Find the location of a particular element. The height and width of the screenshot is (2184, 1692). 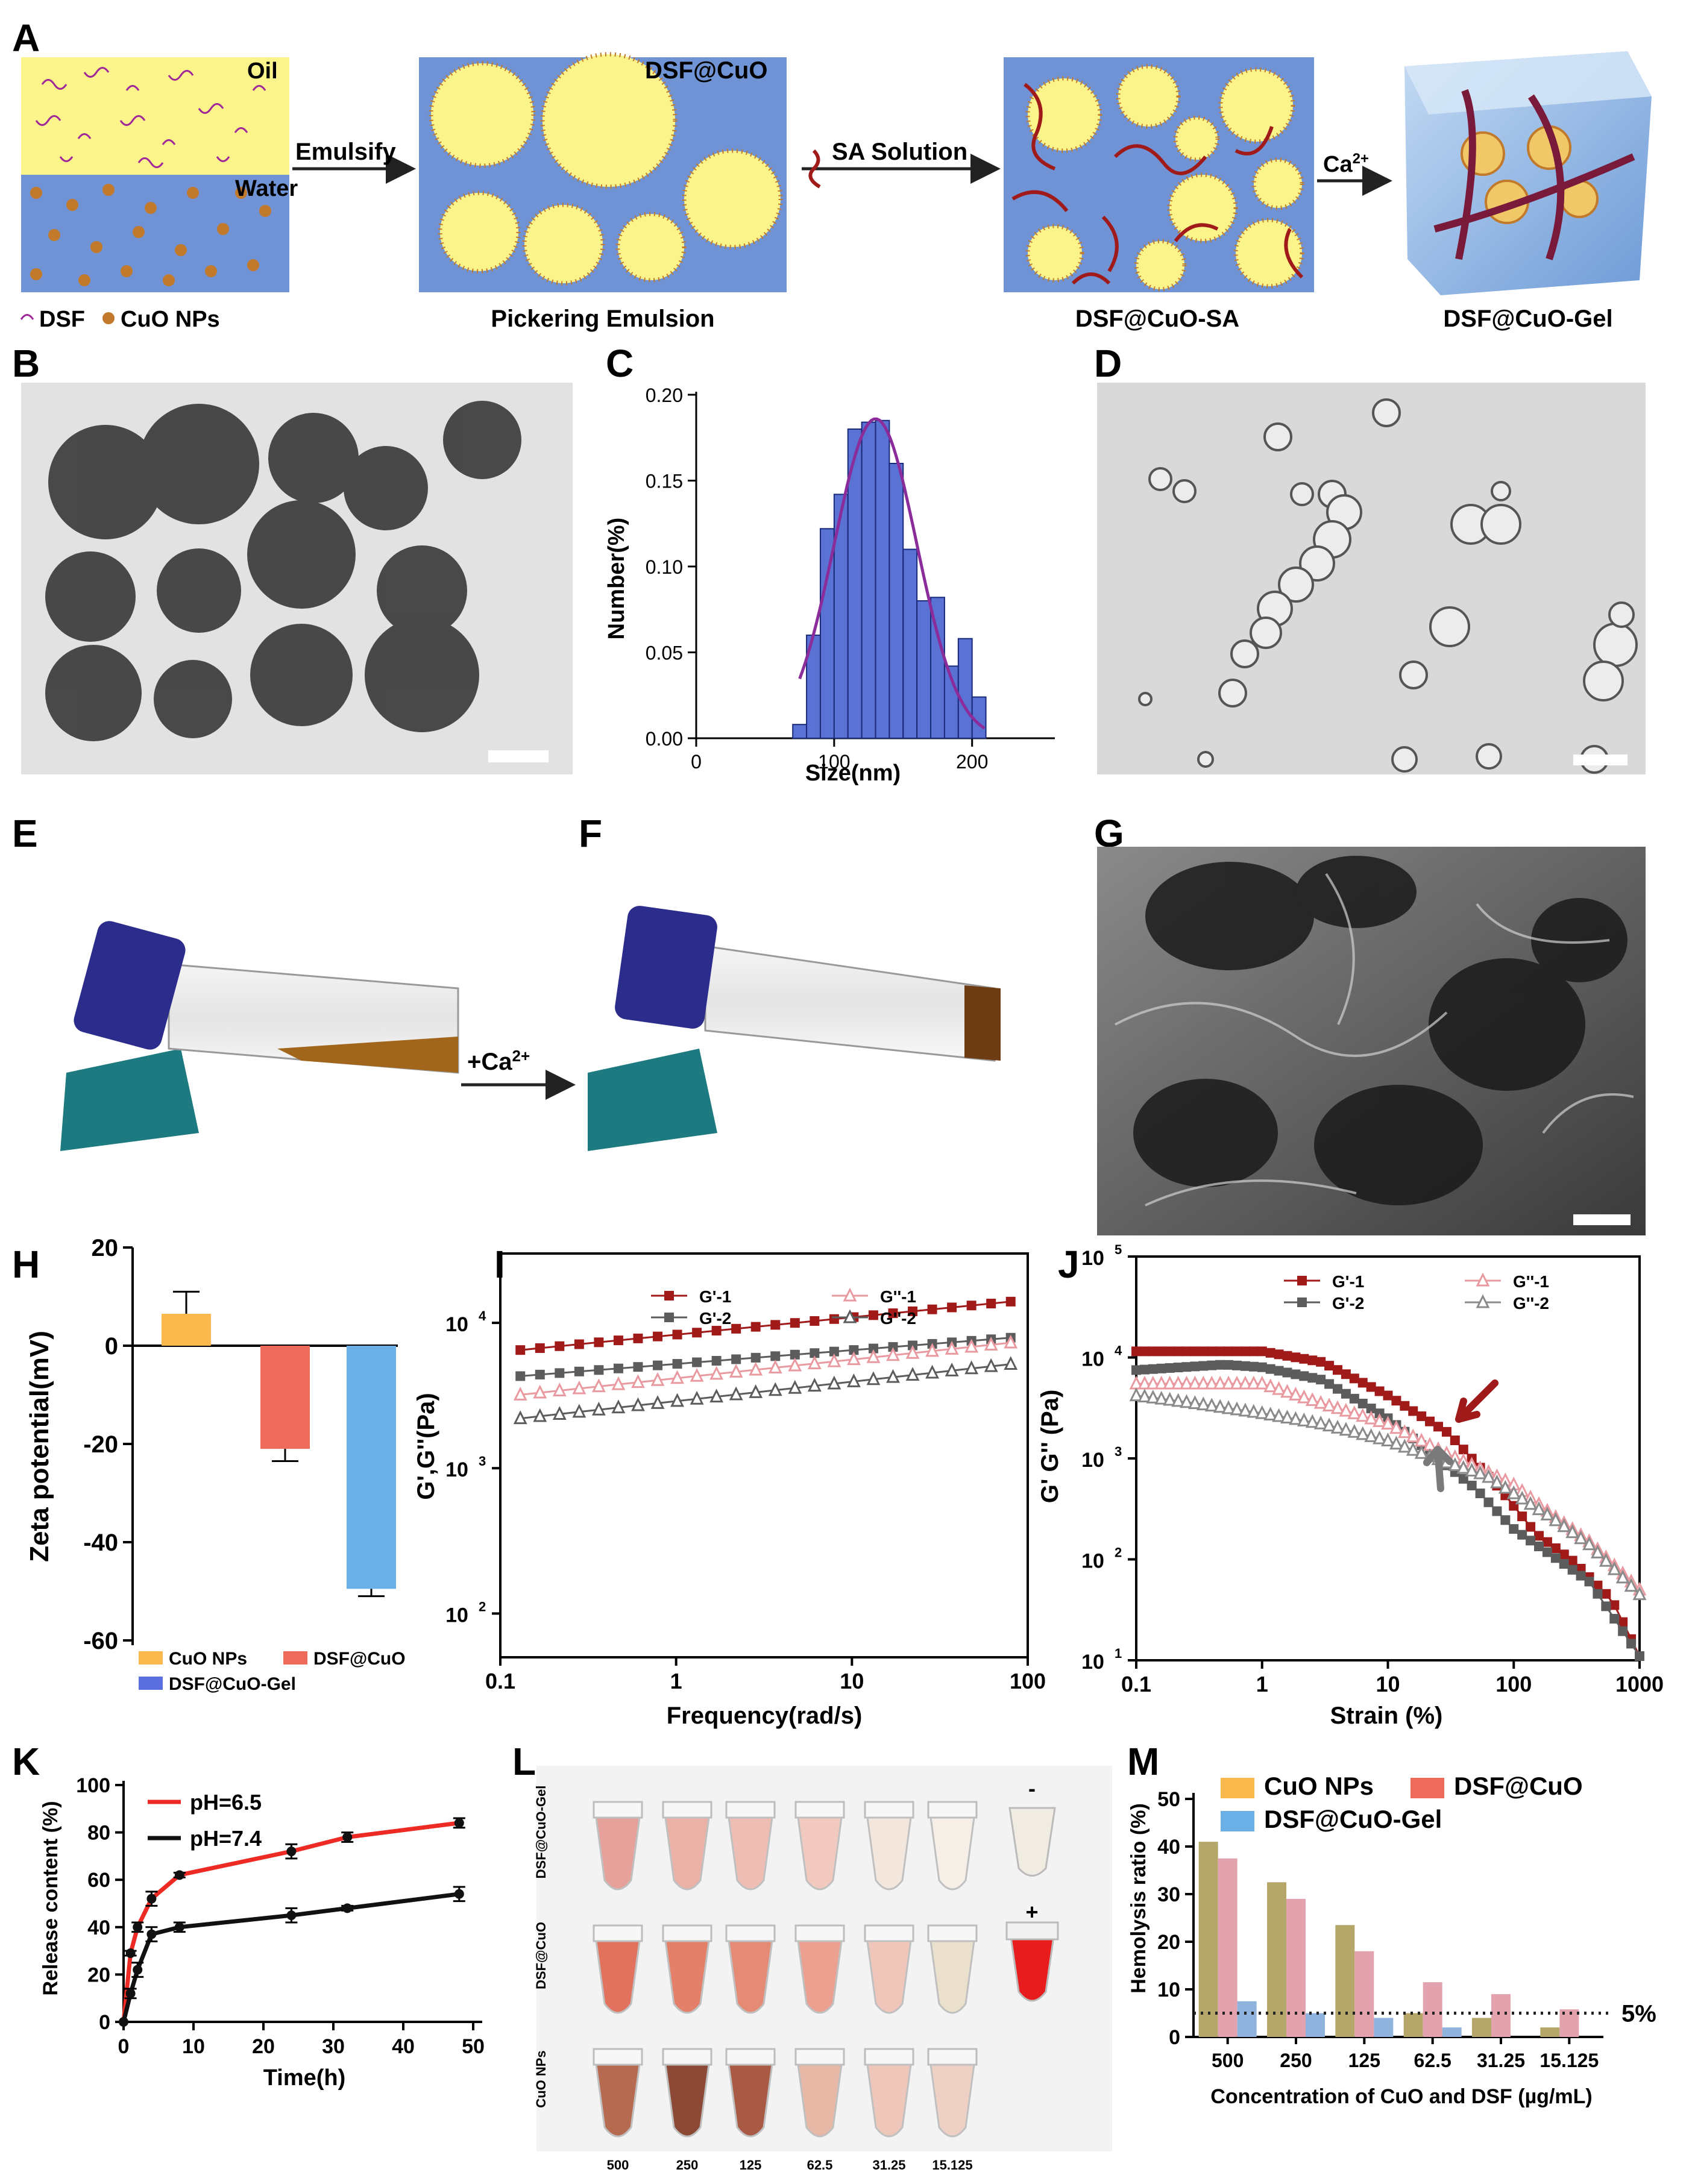

dsf-squiggles-oil is located at coordinates (150, 117).